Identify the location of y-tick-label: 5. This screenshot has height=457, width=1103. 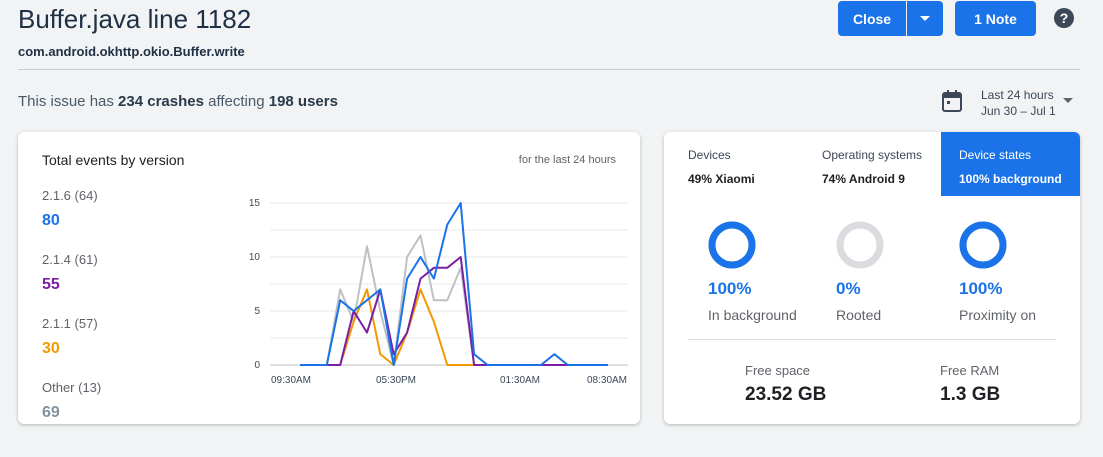
(257, 311).